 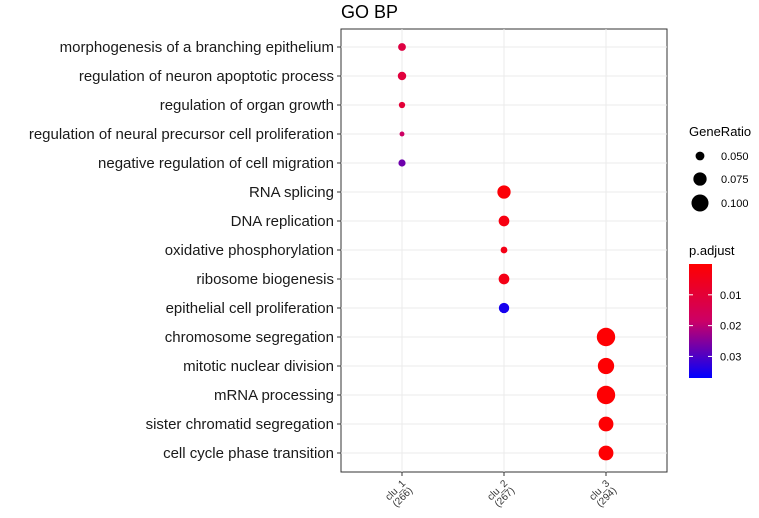 I want to click on p-adjust-legend-title: p.adjust, so click(x=712, y=250).